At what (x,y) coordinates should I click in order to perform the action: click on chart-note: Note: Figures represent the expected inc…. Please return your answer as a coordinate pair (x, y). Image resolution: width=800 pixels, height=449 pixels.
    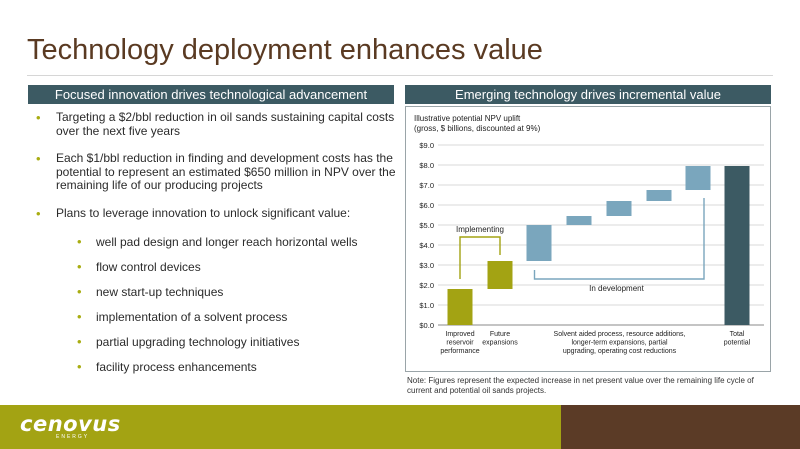
    Looking at the image, I should click on (580, 385).